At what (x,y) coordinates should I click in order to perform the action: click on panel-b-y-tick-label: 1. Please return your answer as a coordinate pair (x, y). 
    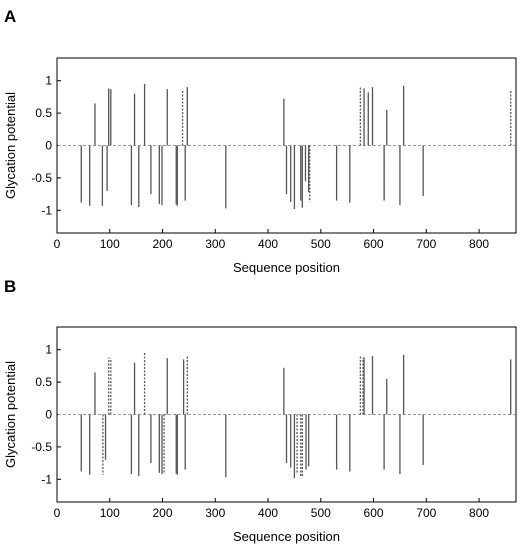
    Looking at the image, I should click on (48, 350).